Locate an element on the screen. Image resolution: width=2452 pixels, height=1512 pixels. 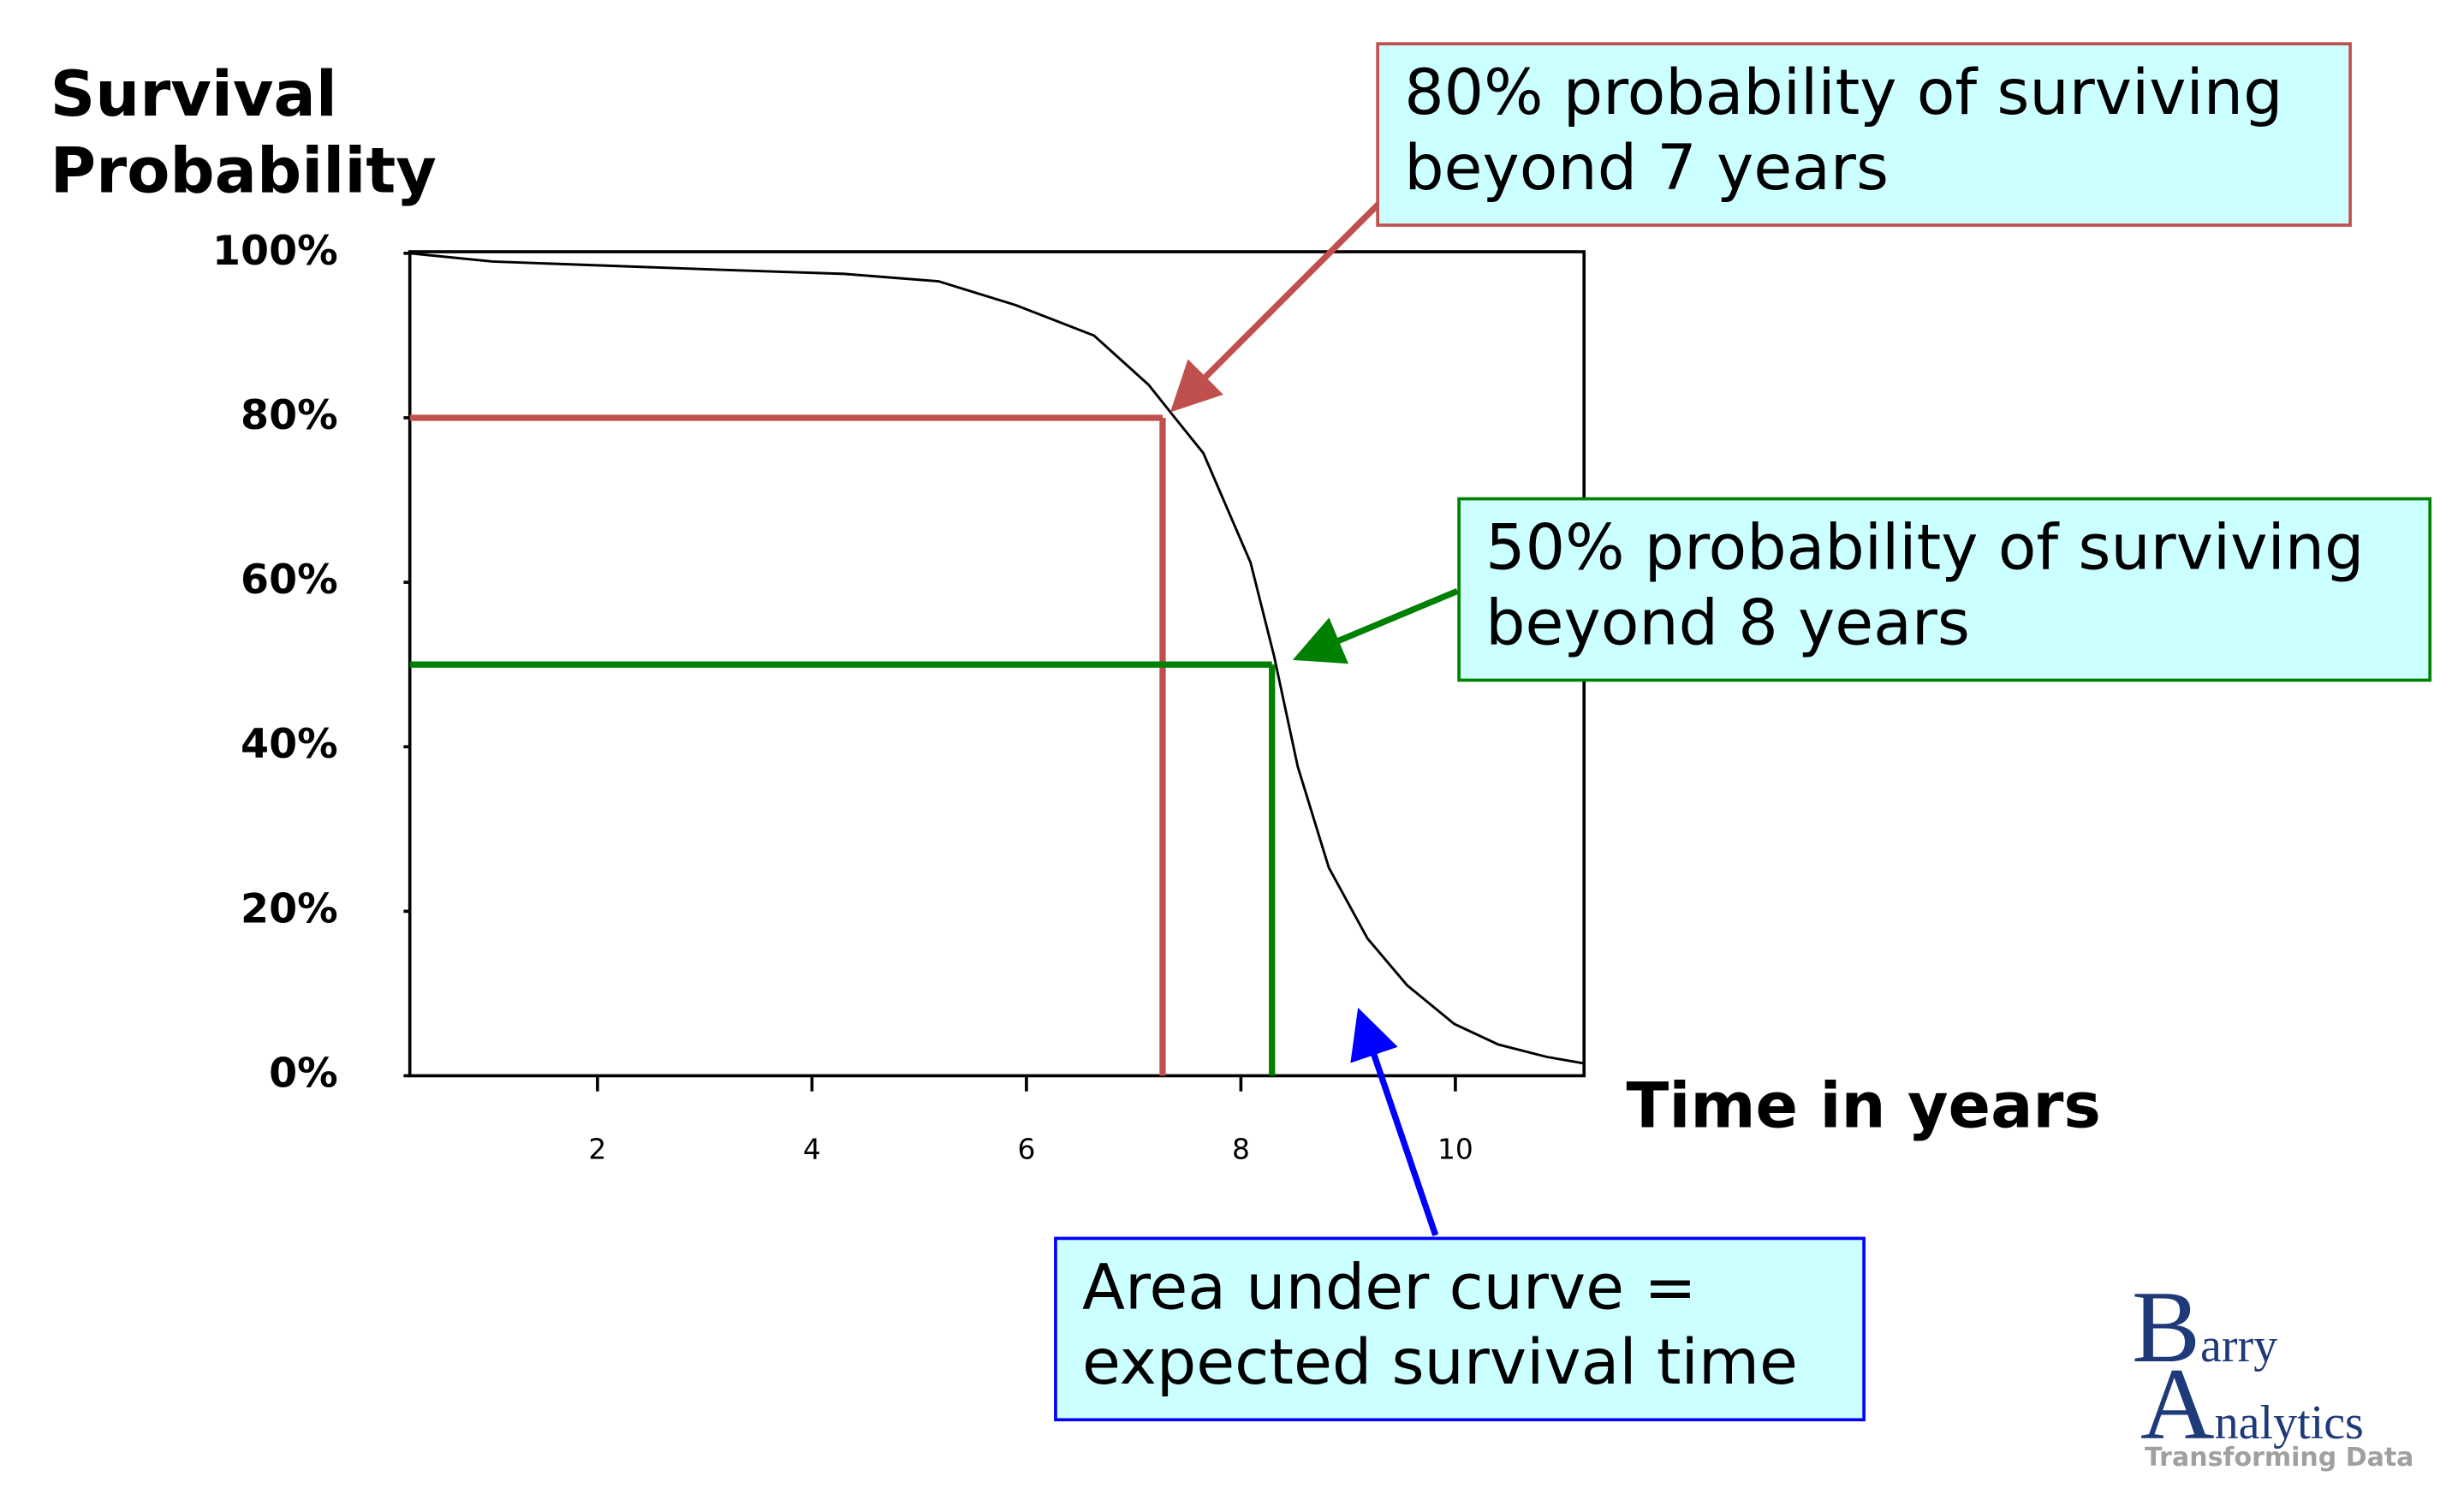
y-axis-label: Survival is located at coordinates (194, 94).